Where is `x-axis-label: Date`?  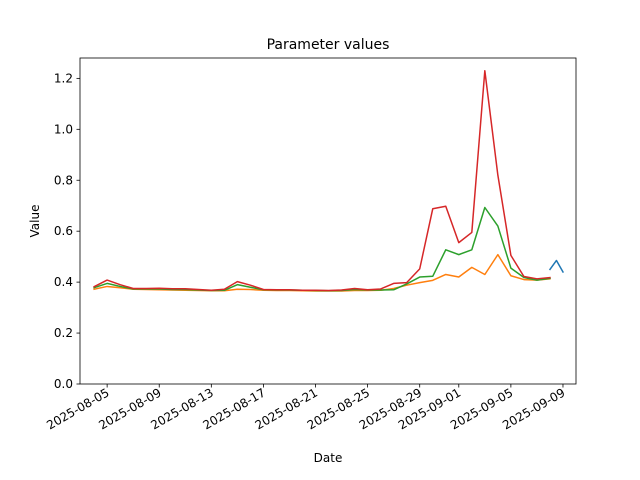
x-axis-label: Date is located at coordinates (328, 458).